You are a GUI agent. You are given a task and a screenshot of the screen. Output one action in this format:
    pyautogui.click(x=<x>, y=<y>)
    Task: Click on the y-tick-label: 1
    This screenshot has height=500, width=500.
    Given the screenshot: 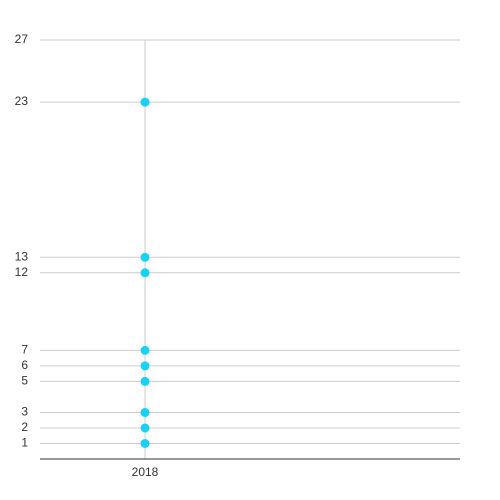 What is the action you would take?
    pyautogui.click(x=24, y=443)
    